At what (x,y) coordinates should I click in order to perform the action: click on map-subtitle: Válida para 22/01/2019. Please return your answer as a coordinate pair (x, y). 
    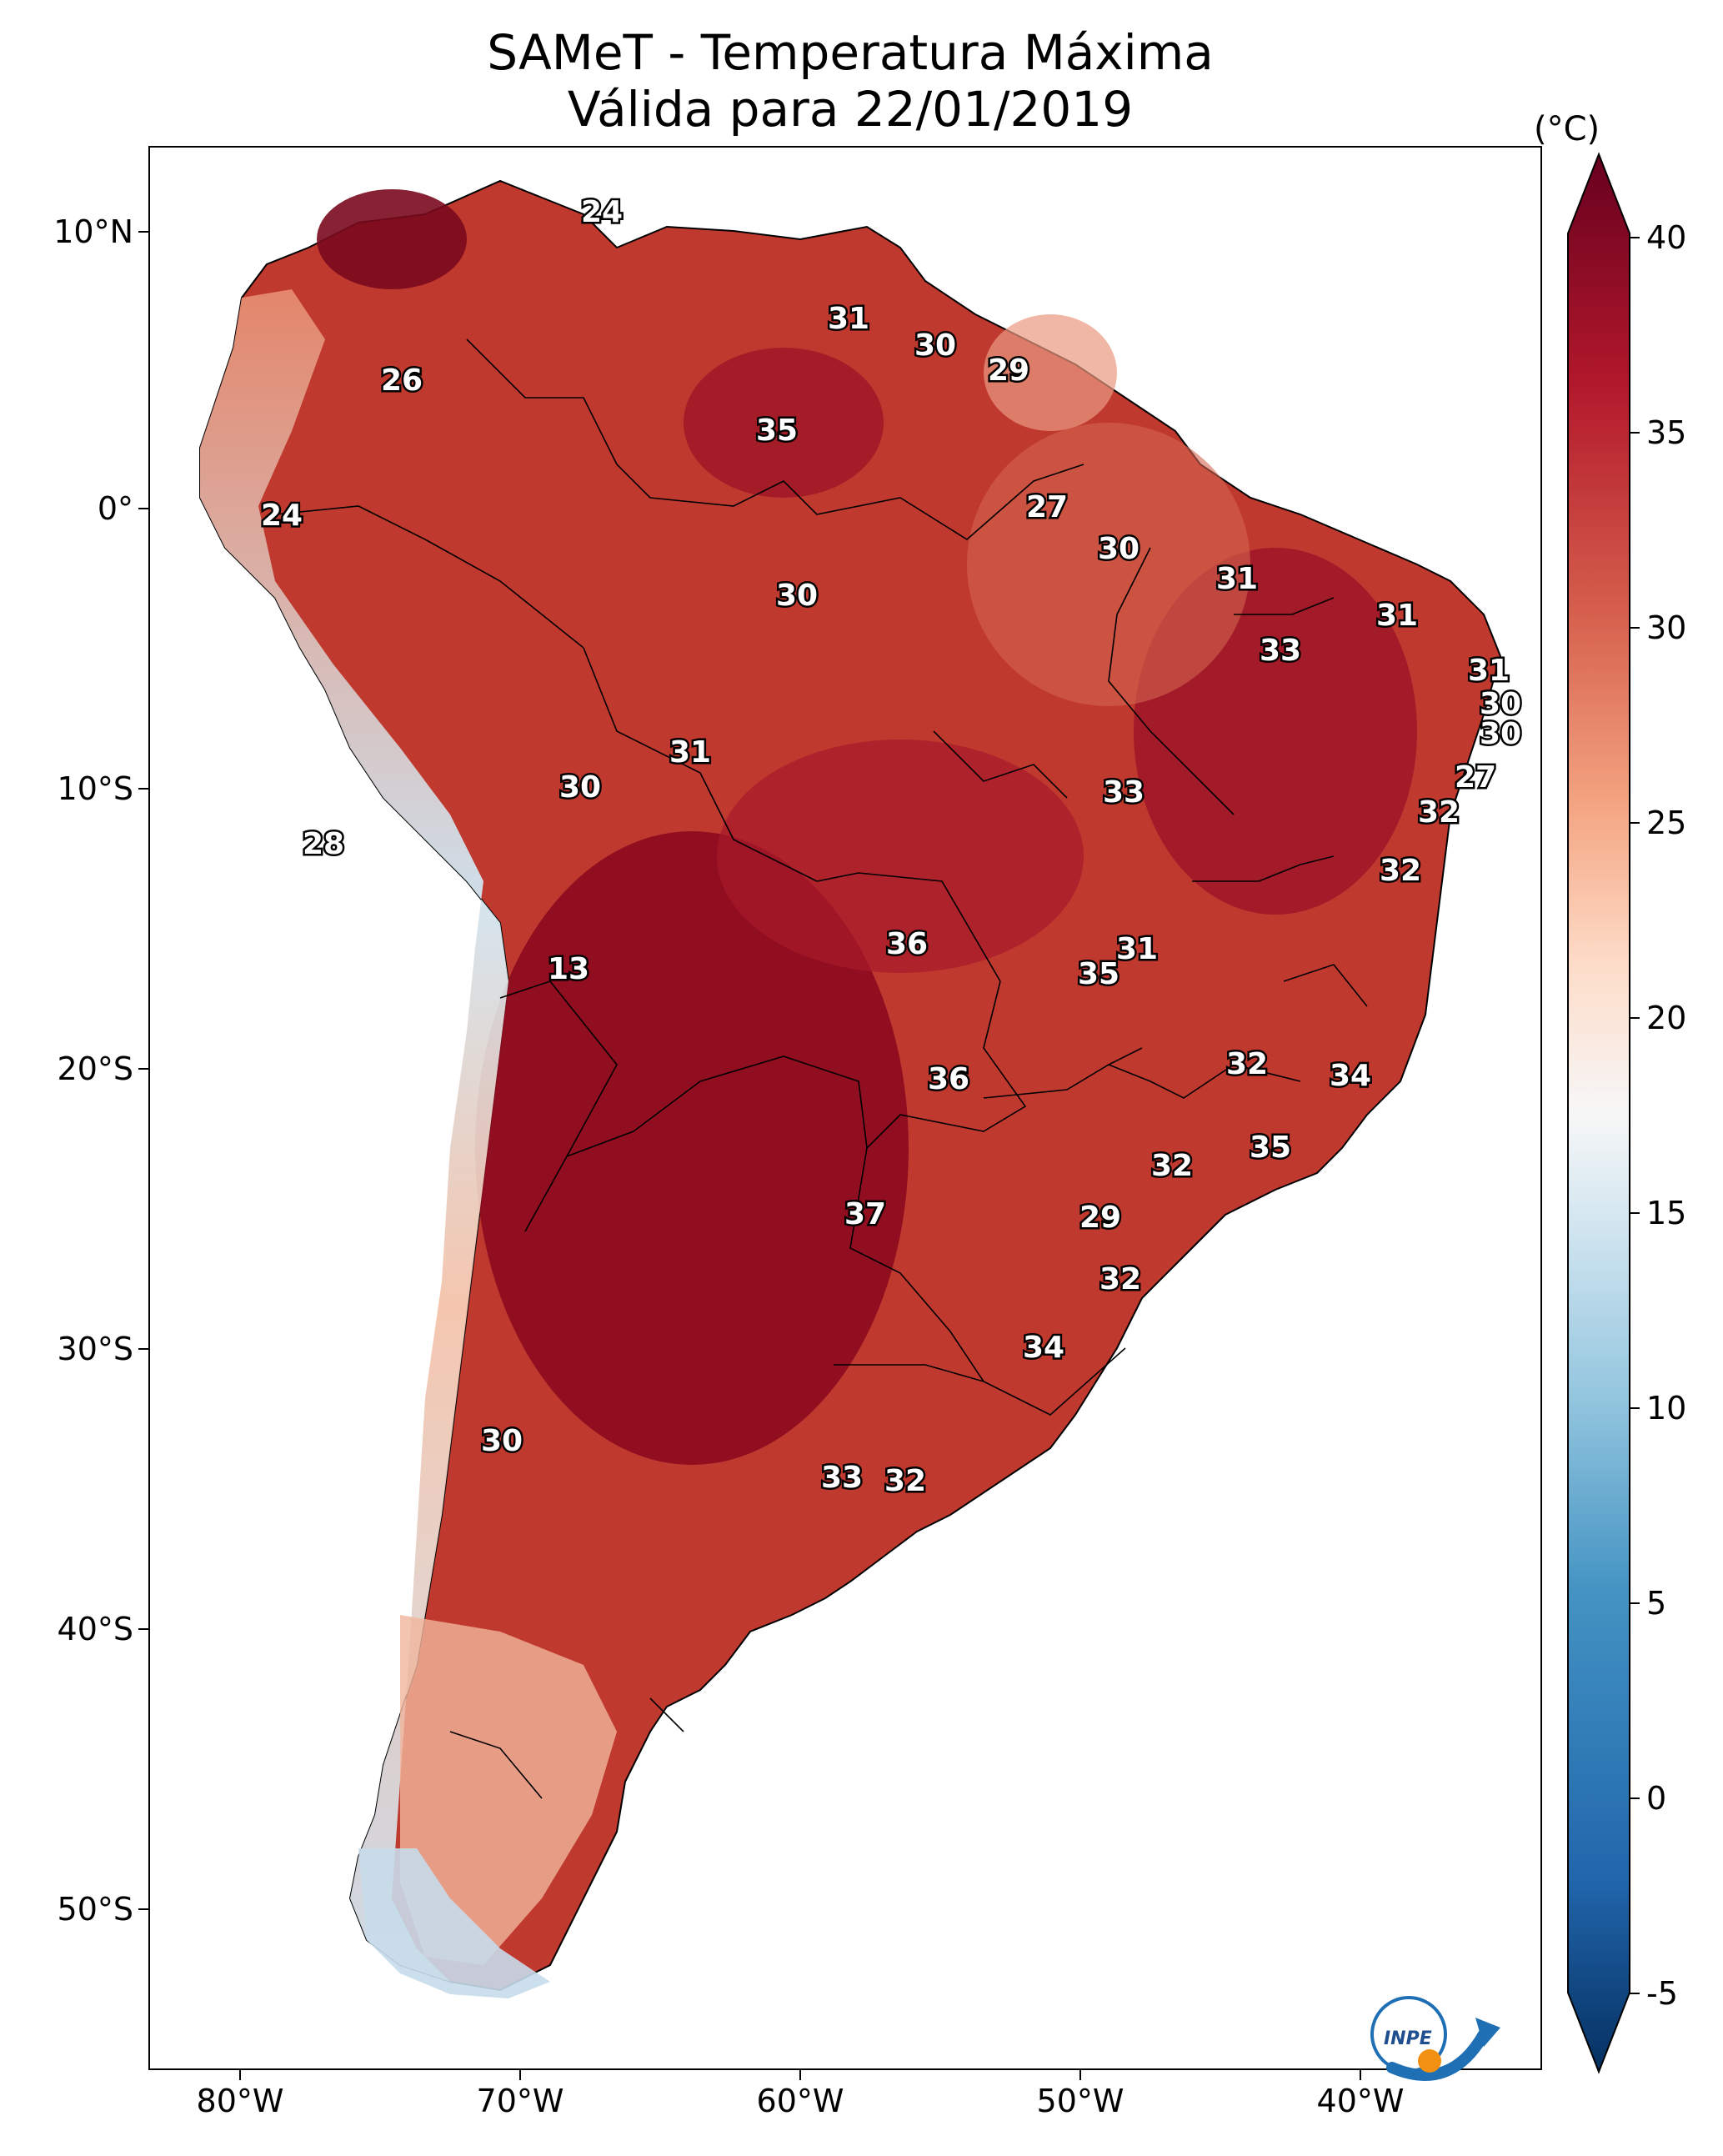
    Looking at the image, I should click on (850, 110).